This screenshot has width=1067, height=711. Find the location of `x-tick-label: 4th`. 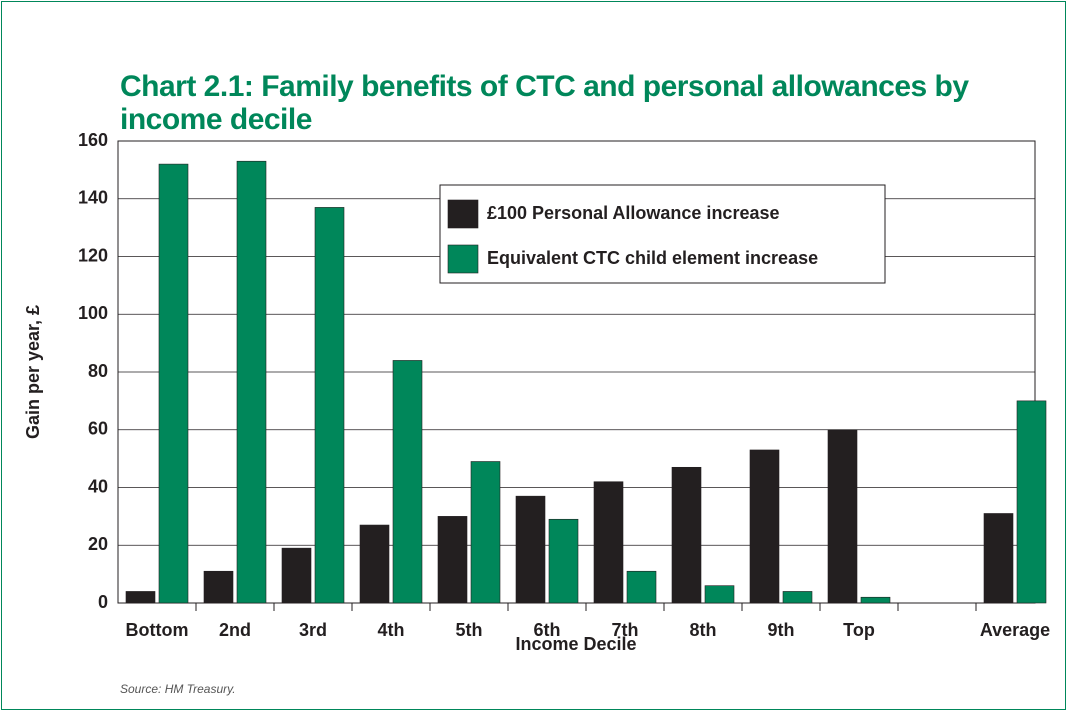

x-tick-label: 4th is located at coordinates (391, 630).